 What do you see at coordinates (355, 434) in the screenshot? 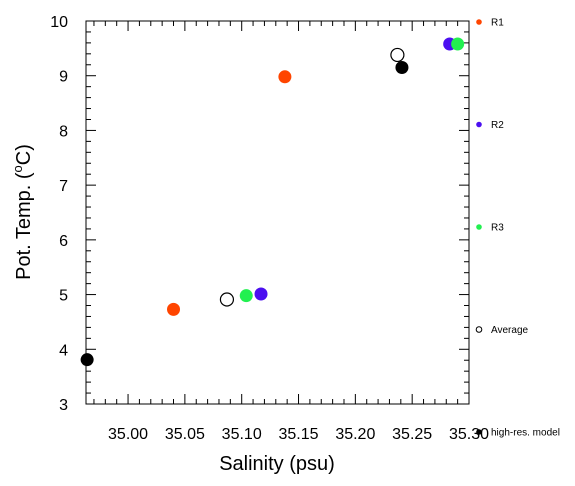
I see `x-tick-label: 35.20` at bounding box center [355, 434].